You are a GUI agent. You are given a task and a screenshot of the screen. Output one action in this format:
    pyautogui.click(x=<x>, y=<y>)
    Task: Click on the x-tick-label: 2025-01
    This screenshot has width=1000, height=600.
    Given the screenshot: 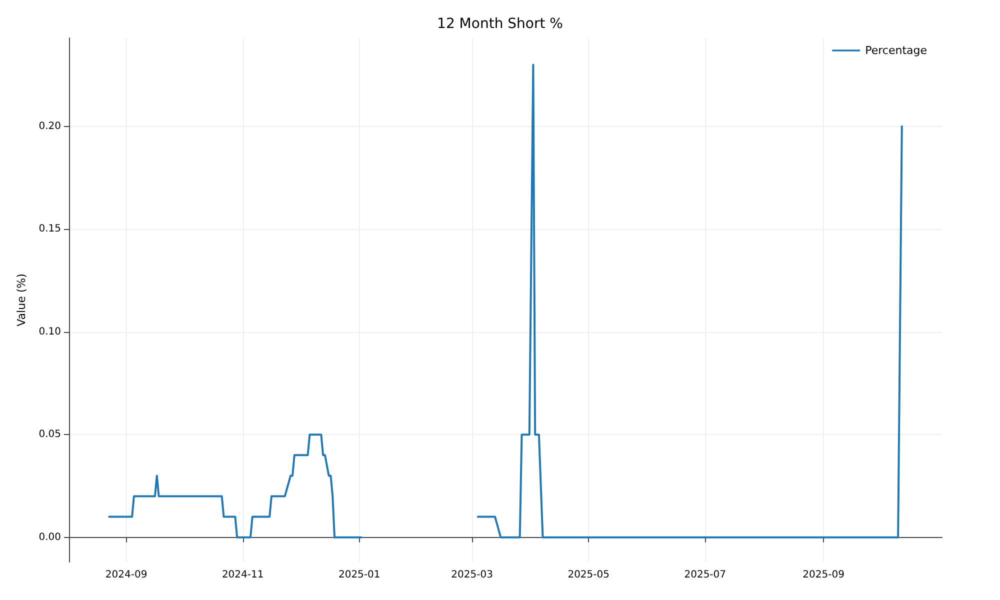 What is the action you would take?
    pyautogui.click(x=359, y=575)
    